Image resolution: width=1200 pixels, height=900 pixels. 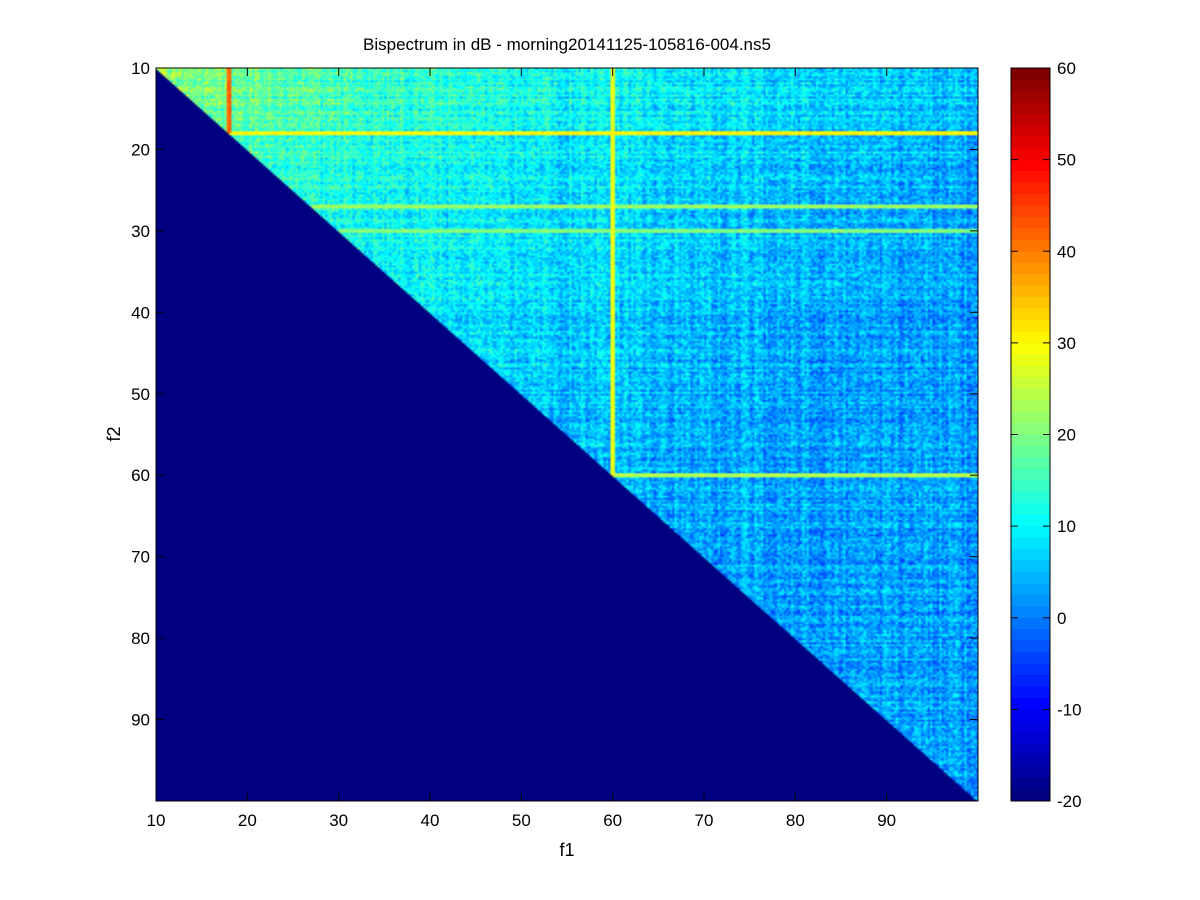 I want to click on x-tick-label: 90, so click(x=886, y=820).